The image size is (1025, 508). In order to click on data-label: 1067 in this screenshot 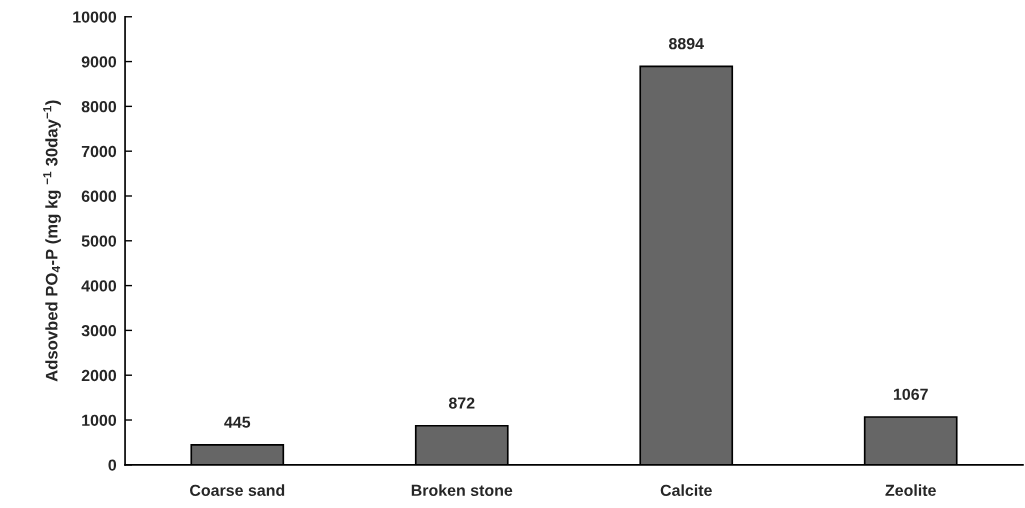, I will do `click(910, 394)`.